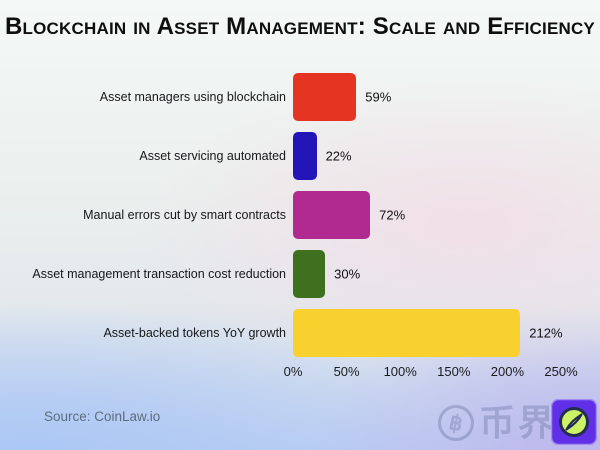  I want to click on category-label: Asset-backed tokens YoY growth, so click(194, 332).